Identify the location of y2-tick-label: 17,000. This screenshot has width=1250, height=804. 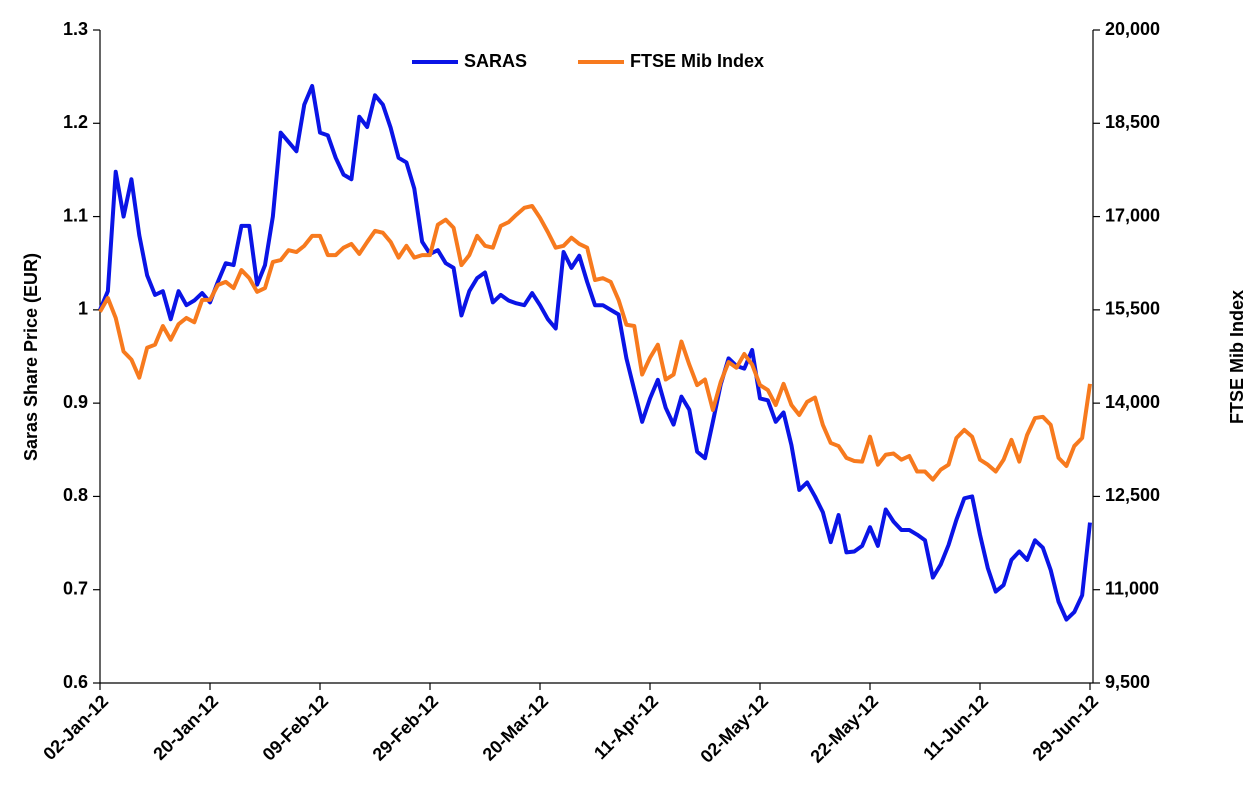
(1132, 215).